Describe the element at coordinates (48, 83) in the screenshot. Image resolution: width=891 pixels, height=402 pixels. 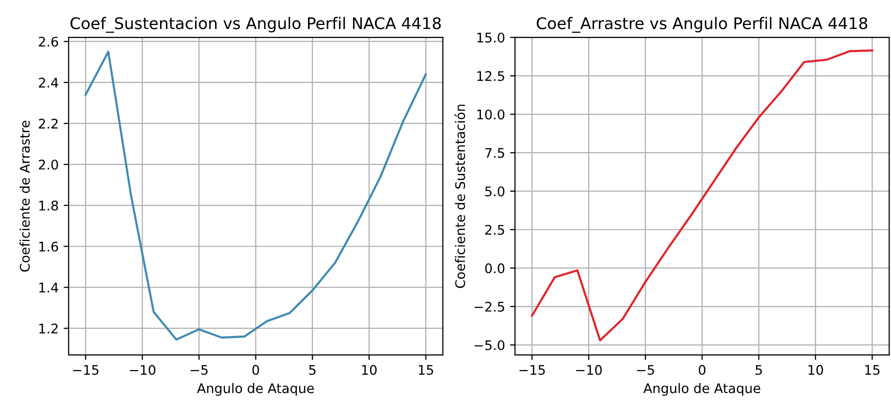
I see `y-tick-label: 2.4` at that location.